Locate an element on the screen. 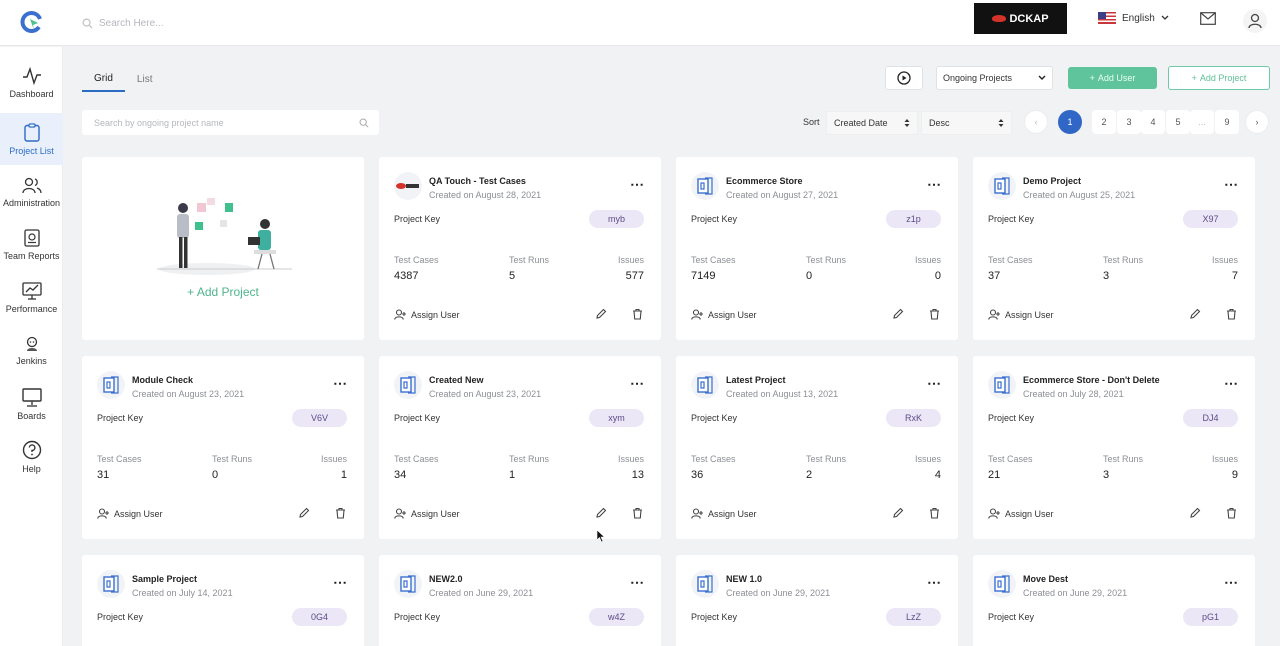 This screenshot has width=1280, height=646. sidebar-item-help: Help is located at coordinates (31, 457).